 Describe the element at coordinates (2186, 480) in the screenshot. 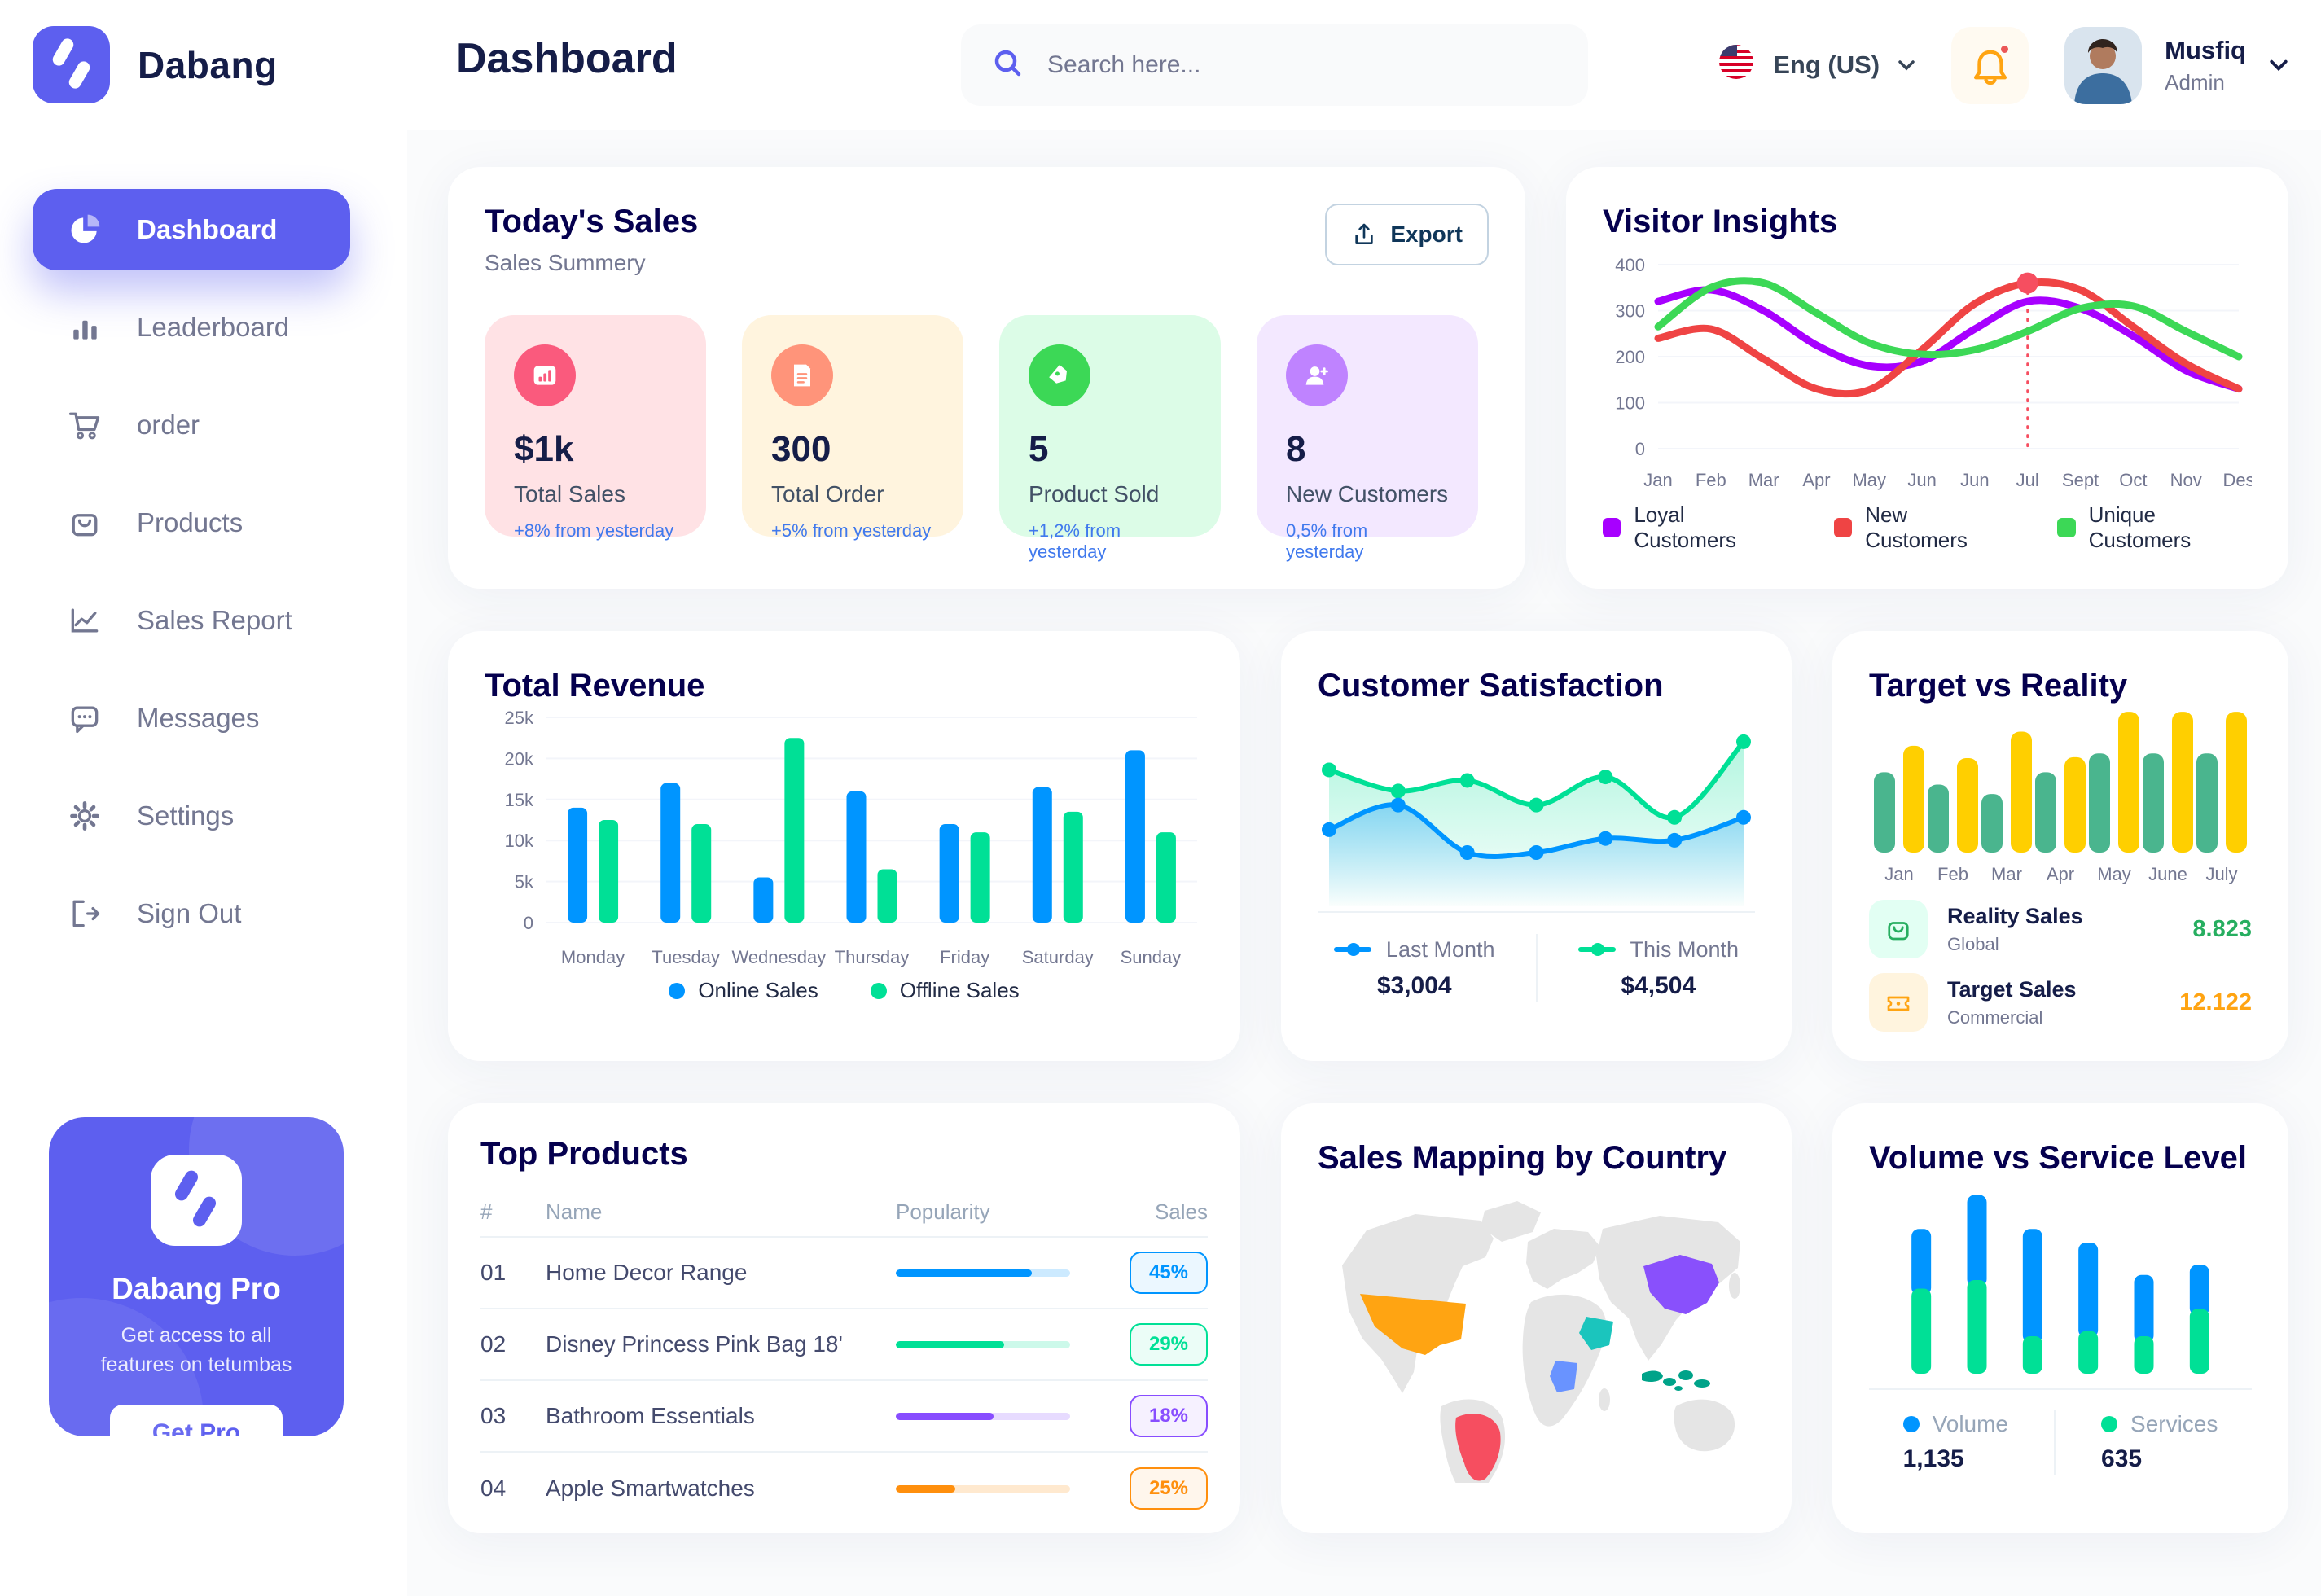

I see `svg-text: Nov` at that location.